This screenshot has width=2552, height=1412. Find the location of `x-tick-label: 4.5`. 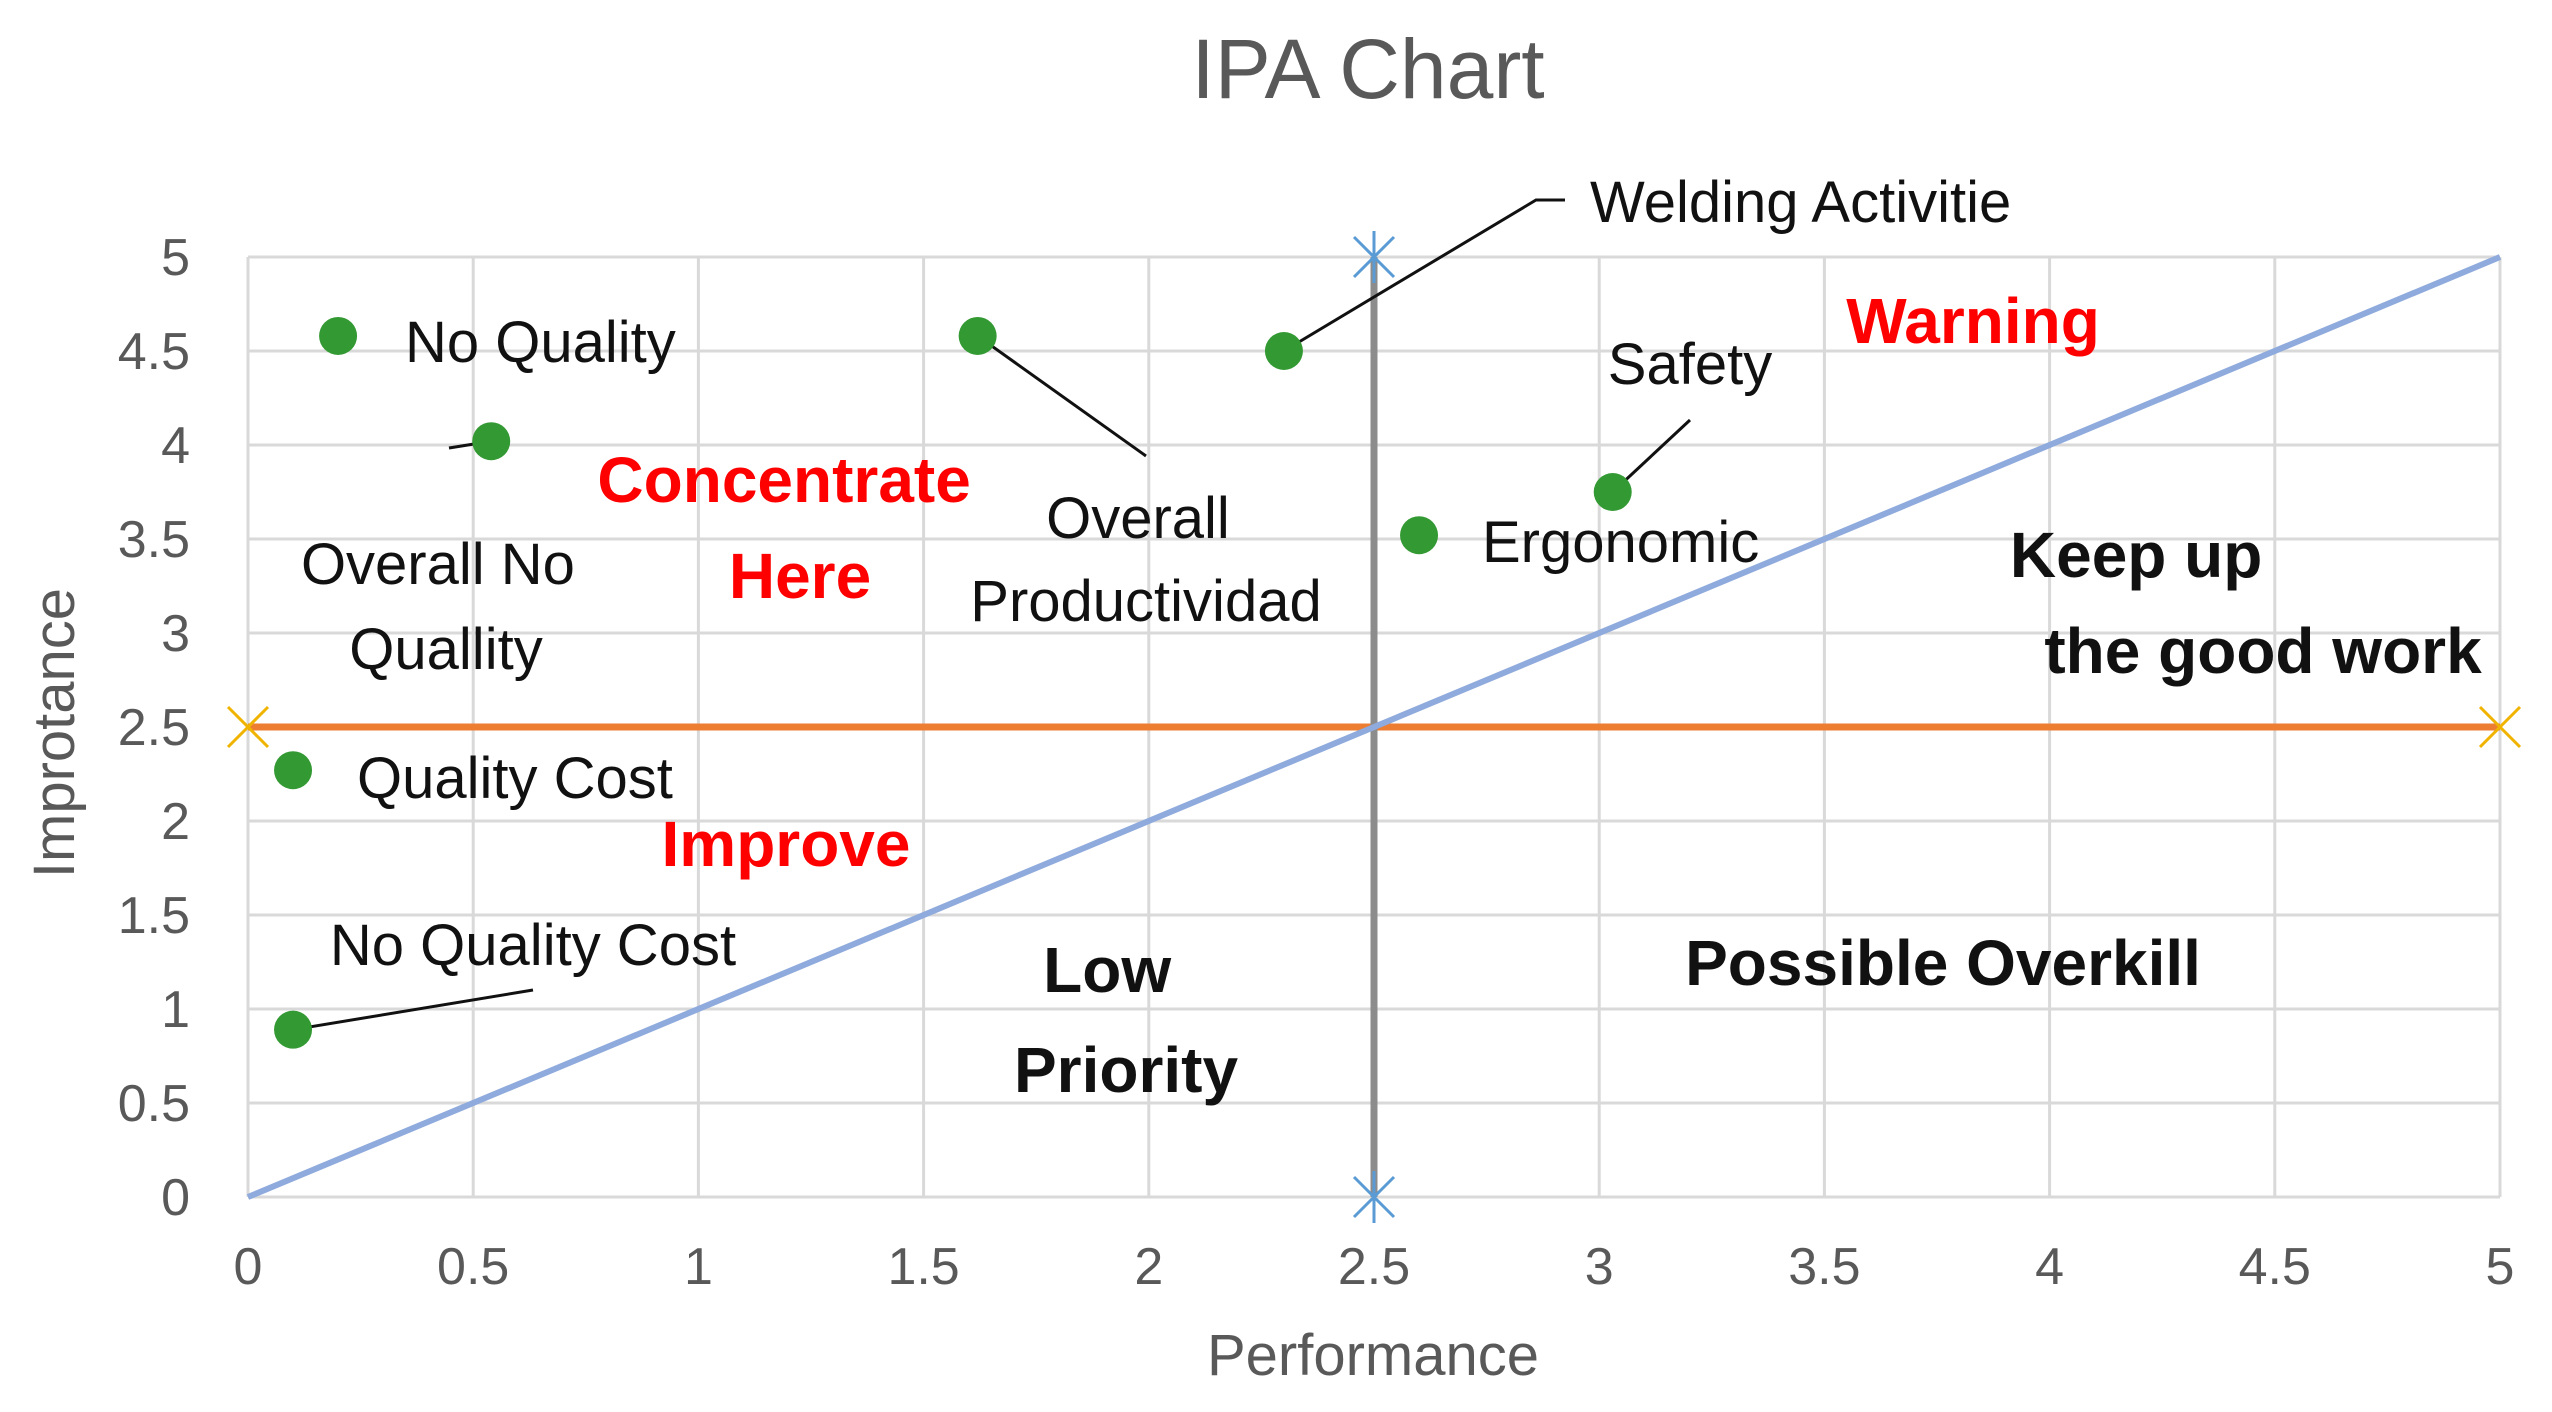

x-tick-label: 4.5 is located at coordinates (2275, 1267).